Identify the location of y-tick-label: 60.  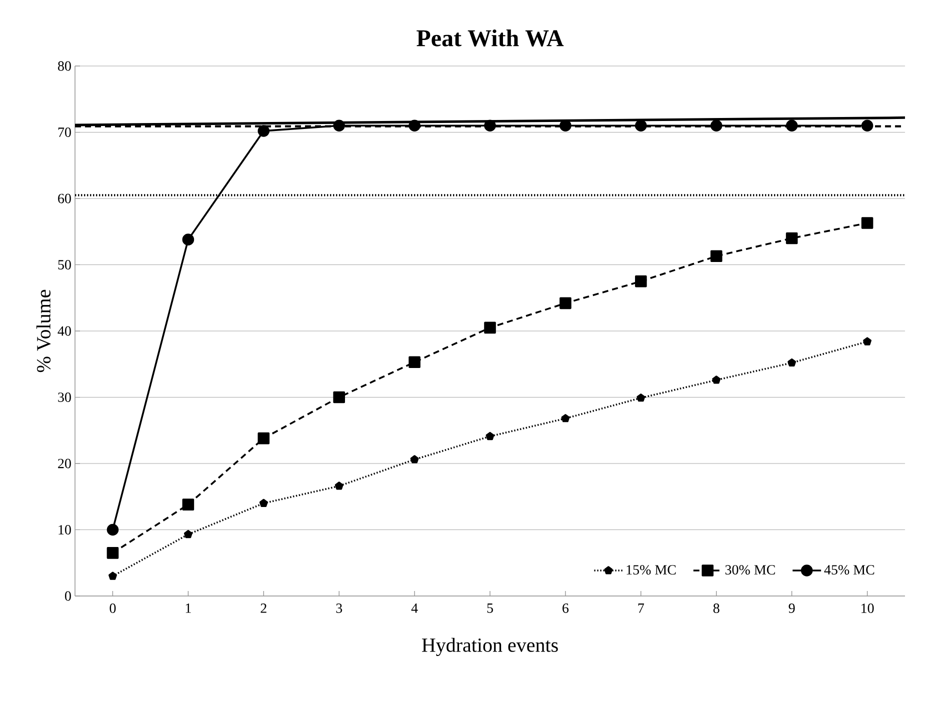
(64, 199).